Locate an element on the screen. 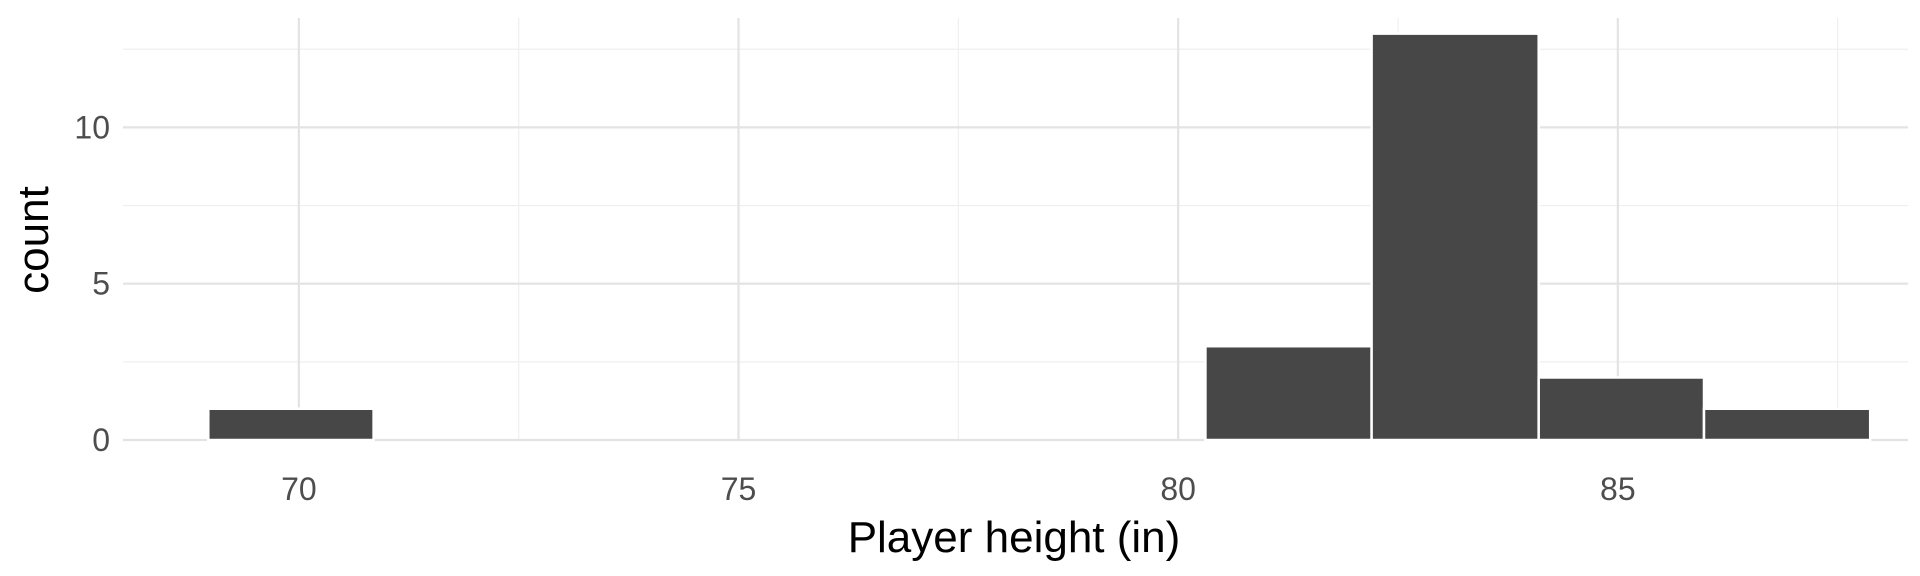 The height and width of the screenshot is (576, 1920). x-tick-label: 75 is located at coordinates (739, 489).